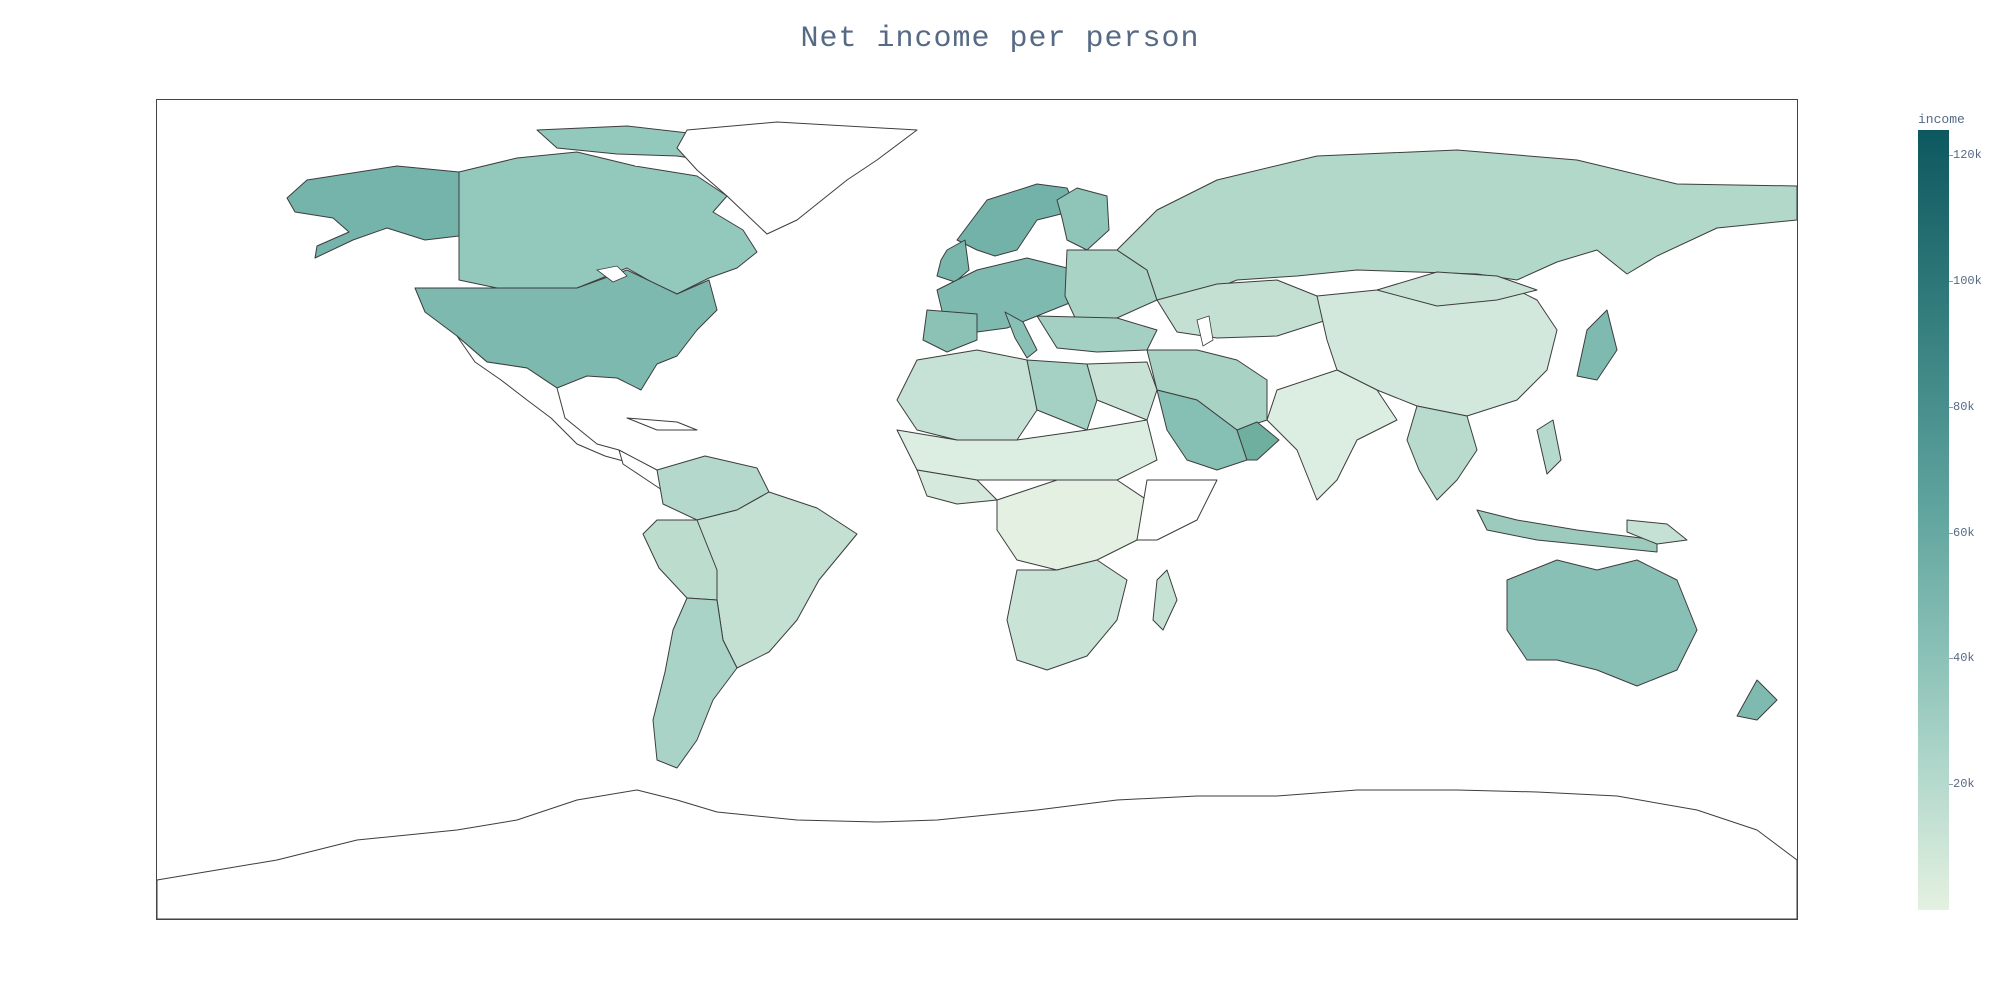 The height and width of the screenshot is (1000, 2000). I want to click on country-philippines, so click(1549, 447).